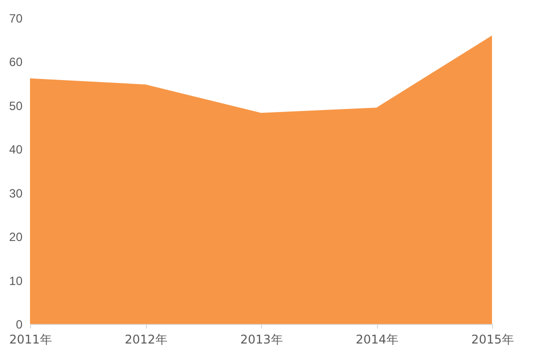 This screenshot has width=538, height=353. Describe the element at coordinates (377, 339) in the screenshot. I see `x-tick-label: 2014年` at that location.